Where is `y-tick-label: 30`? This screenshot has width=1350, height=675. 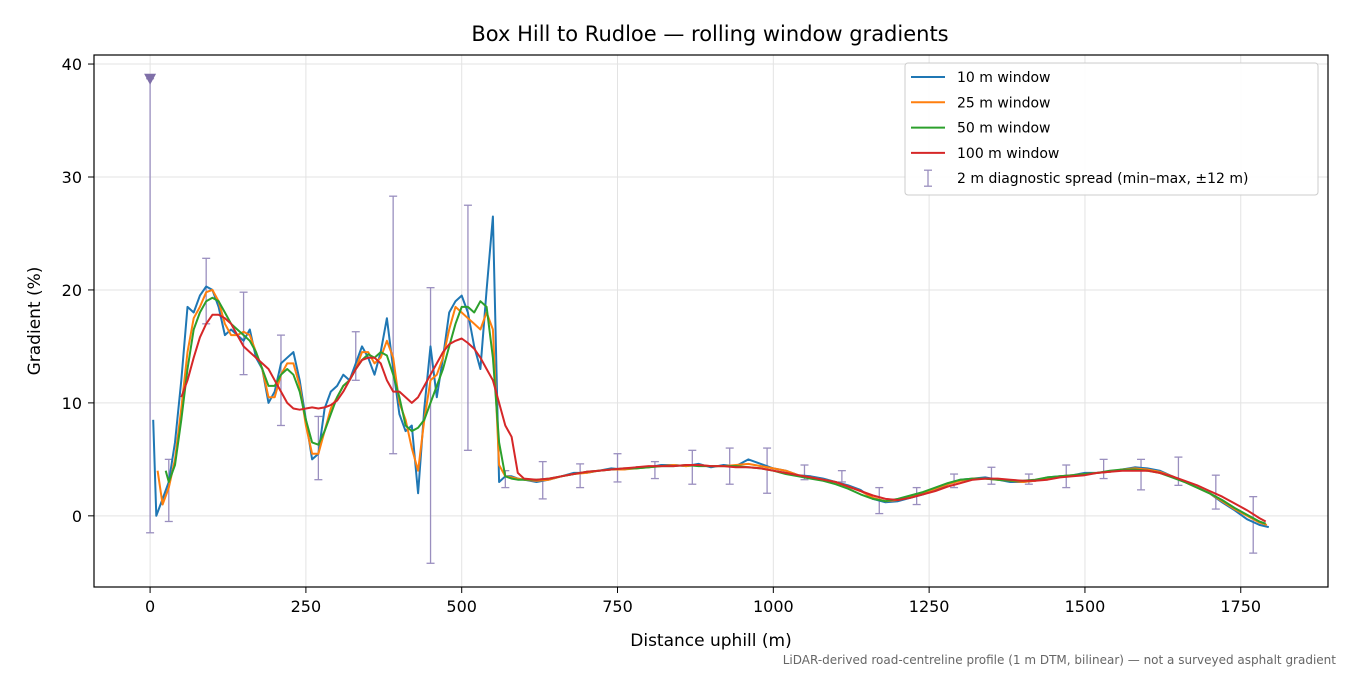 y-tick-label: 30 is located at coordinates (72, 177).